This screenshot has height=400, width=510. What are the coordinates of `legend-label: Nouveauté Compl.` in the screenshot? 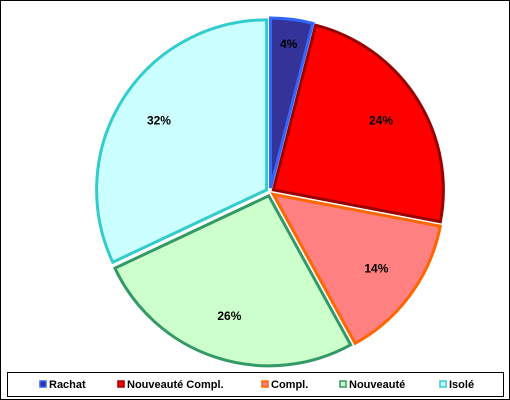 It's located at (175, 385).